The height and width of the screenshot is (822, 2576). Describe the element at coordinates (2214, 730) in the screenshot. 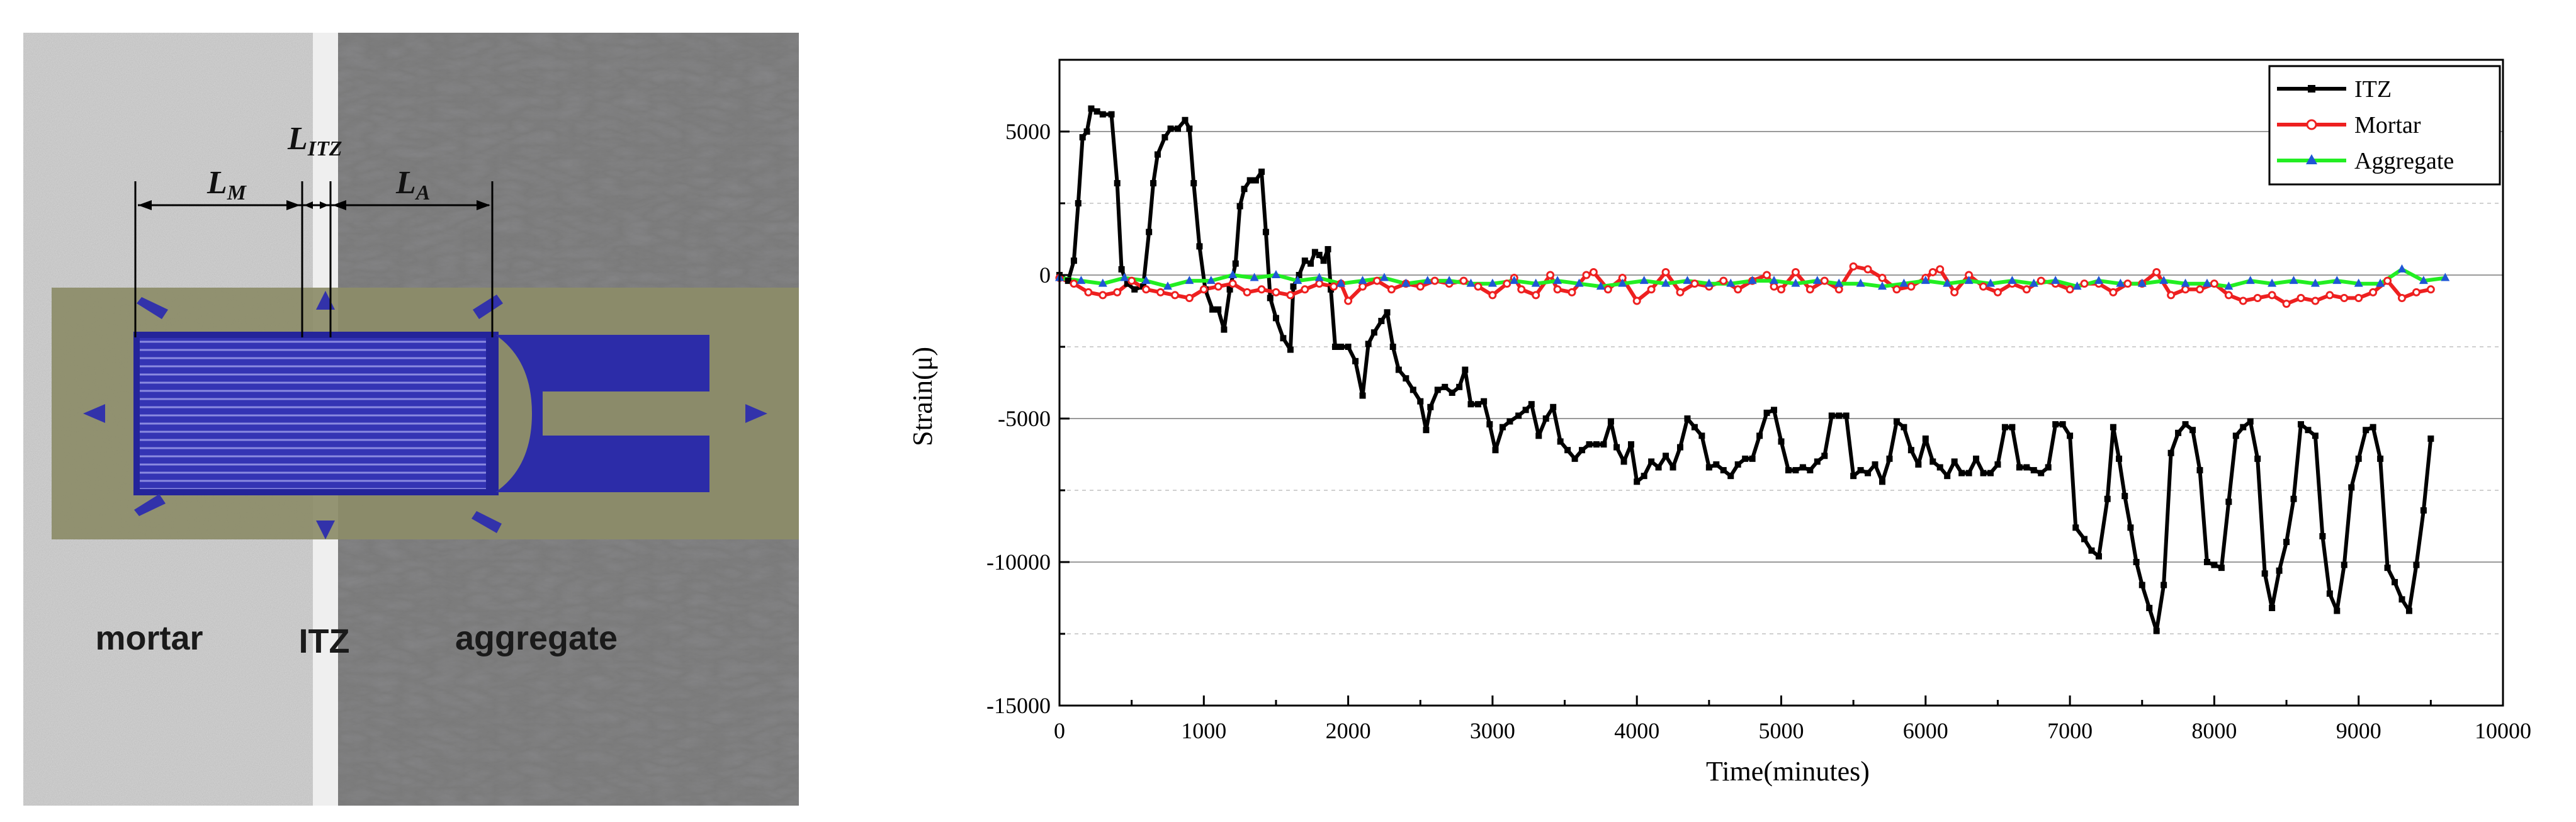

I see `x-tick-label: 8000` at that location.